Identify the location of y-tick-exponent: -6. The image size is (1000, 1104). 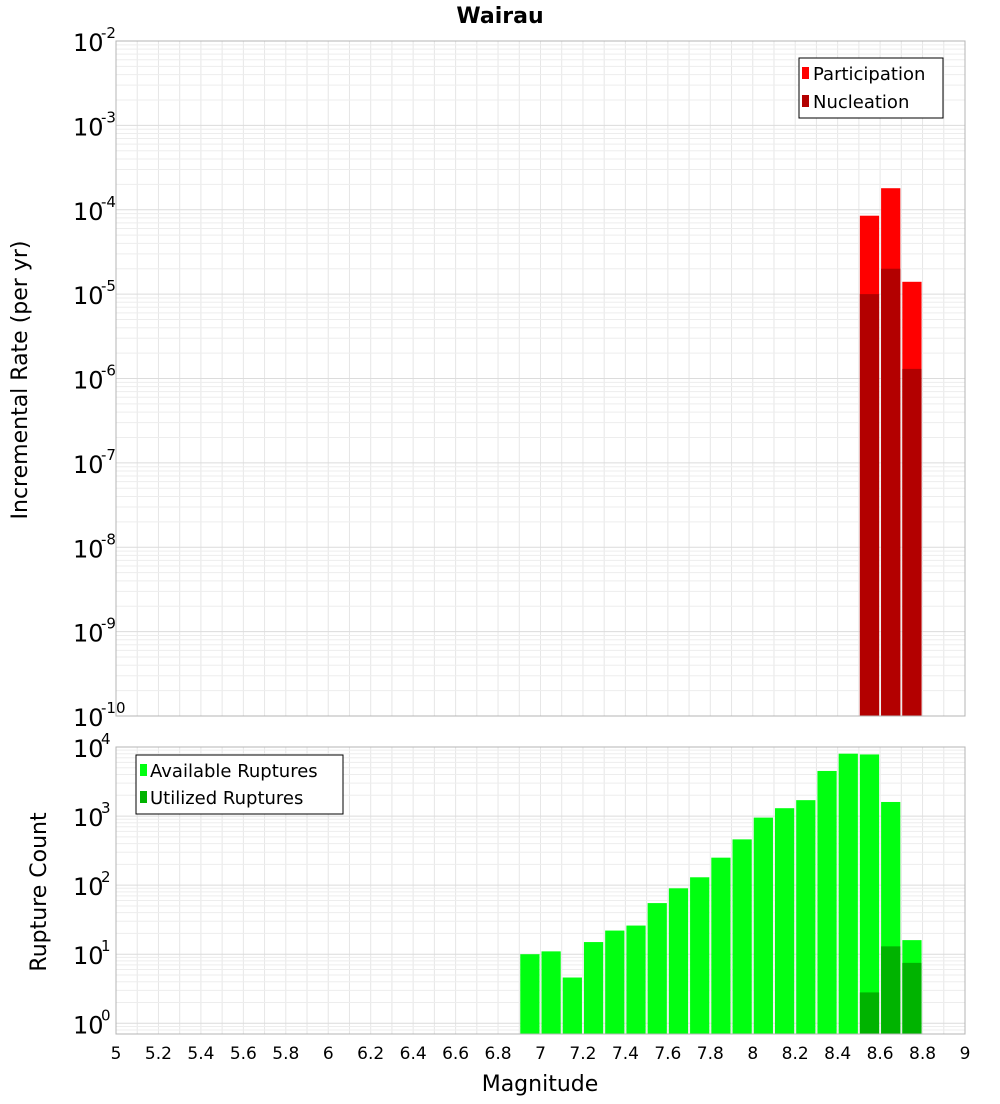
(108, 371).